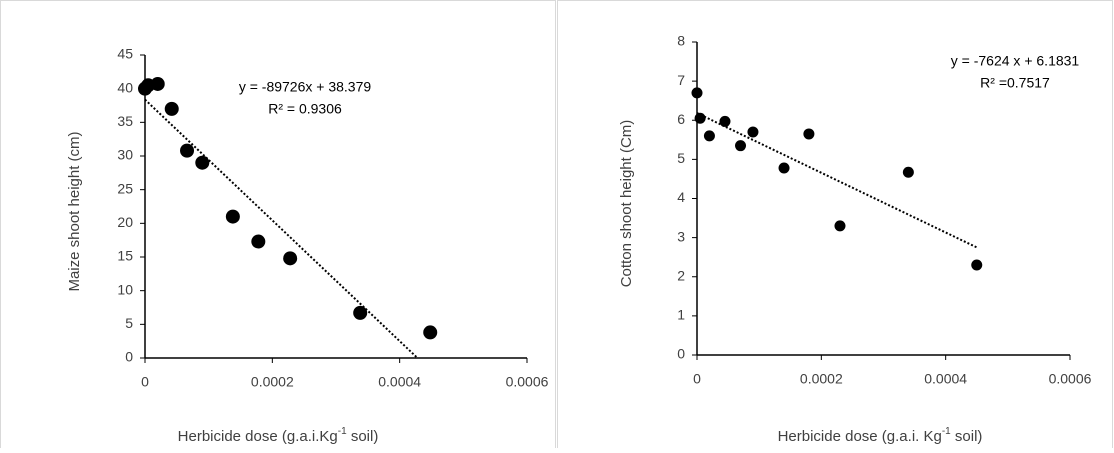 Image resolution: width=1114 pixels, height=453 pixels. I want to click on y-tick-label: 25, so click(125, 188).